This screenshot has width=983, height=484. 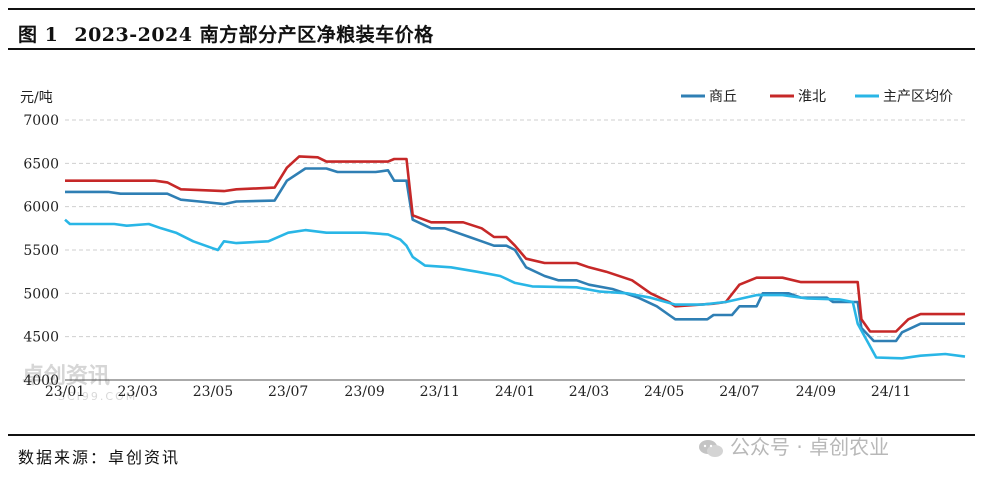 I want to click on watermark-wechat-text: 公众号 · 卓创农业, so click(x=810, y=447).